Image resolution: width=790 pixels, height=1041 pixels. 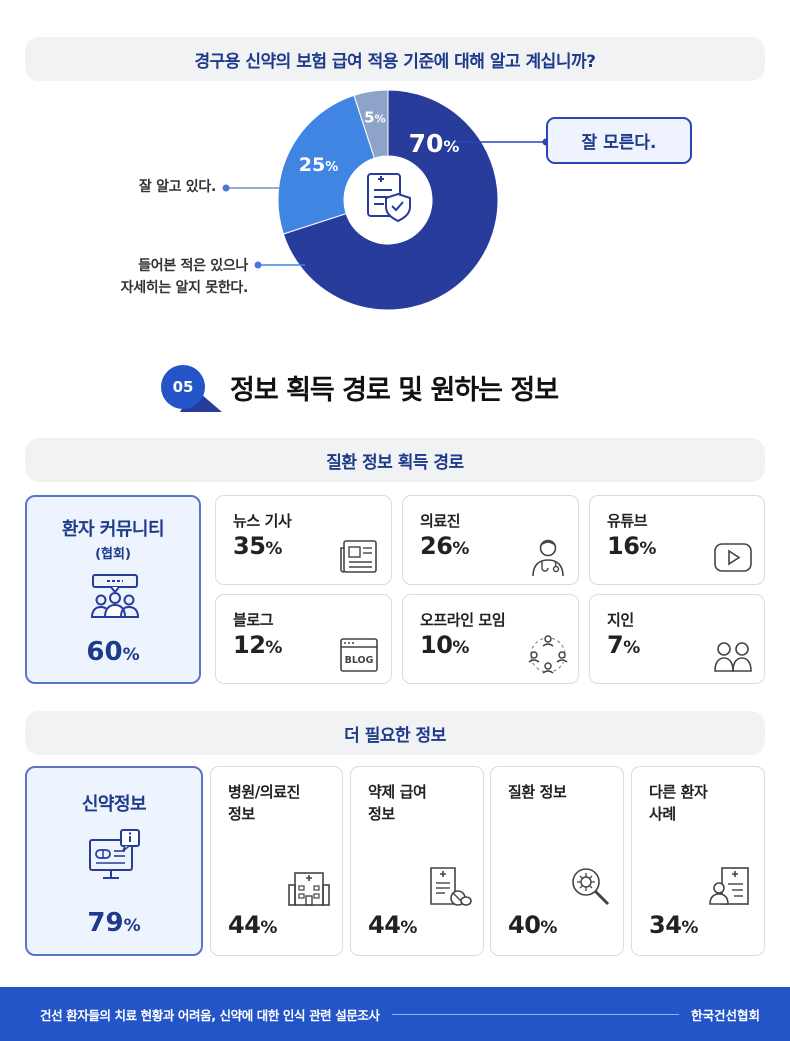 What do you see at coordinates (677, 540) in the screenshot?
I see `channel-card-youtube: 유튜브 16%` at bounding box center [677, 540].